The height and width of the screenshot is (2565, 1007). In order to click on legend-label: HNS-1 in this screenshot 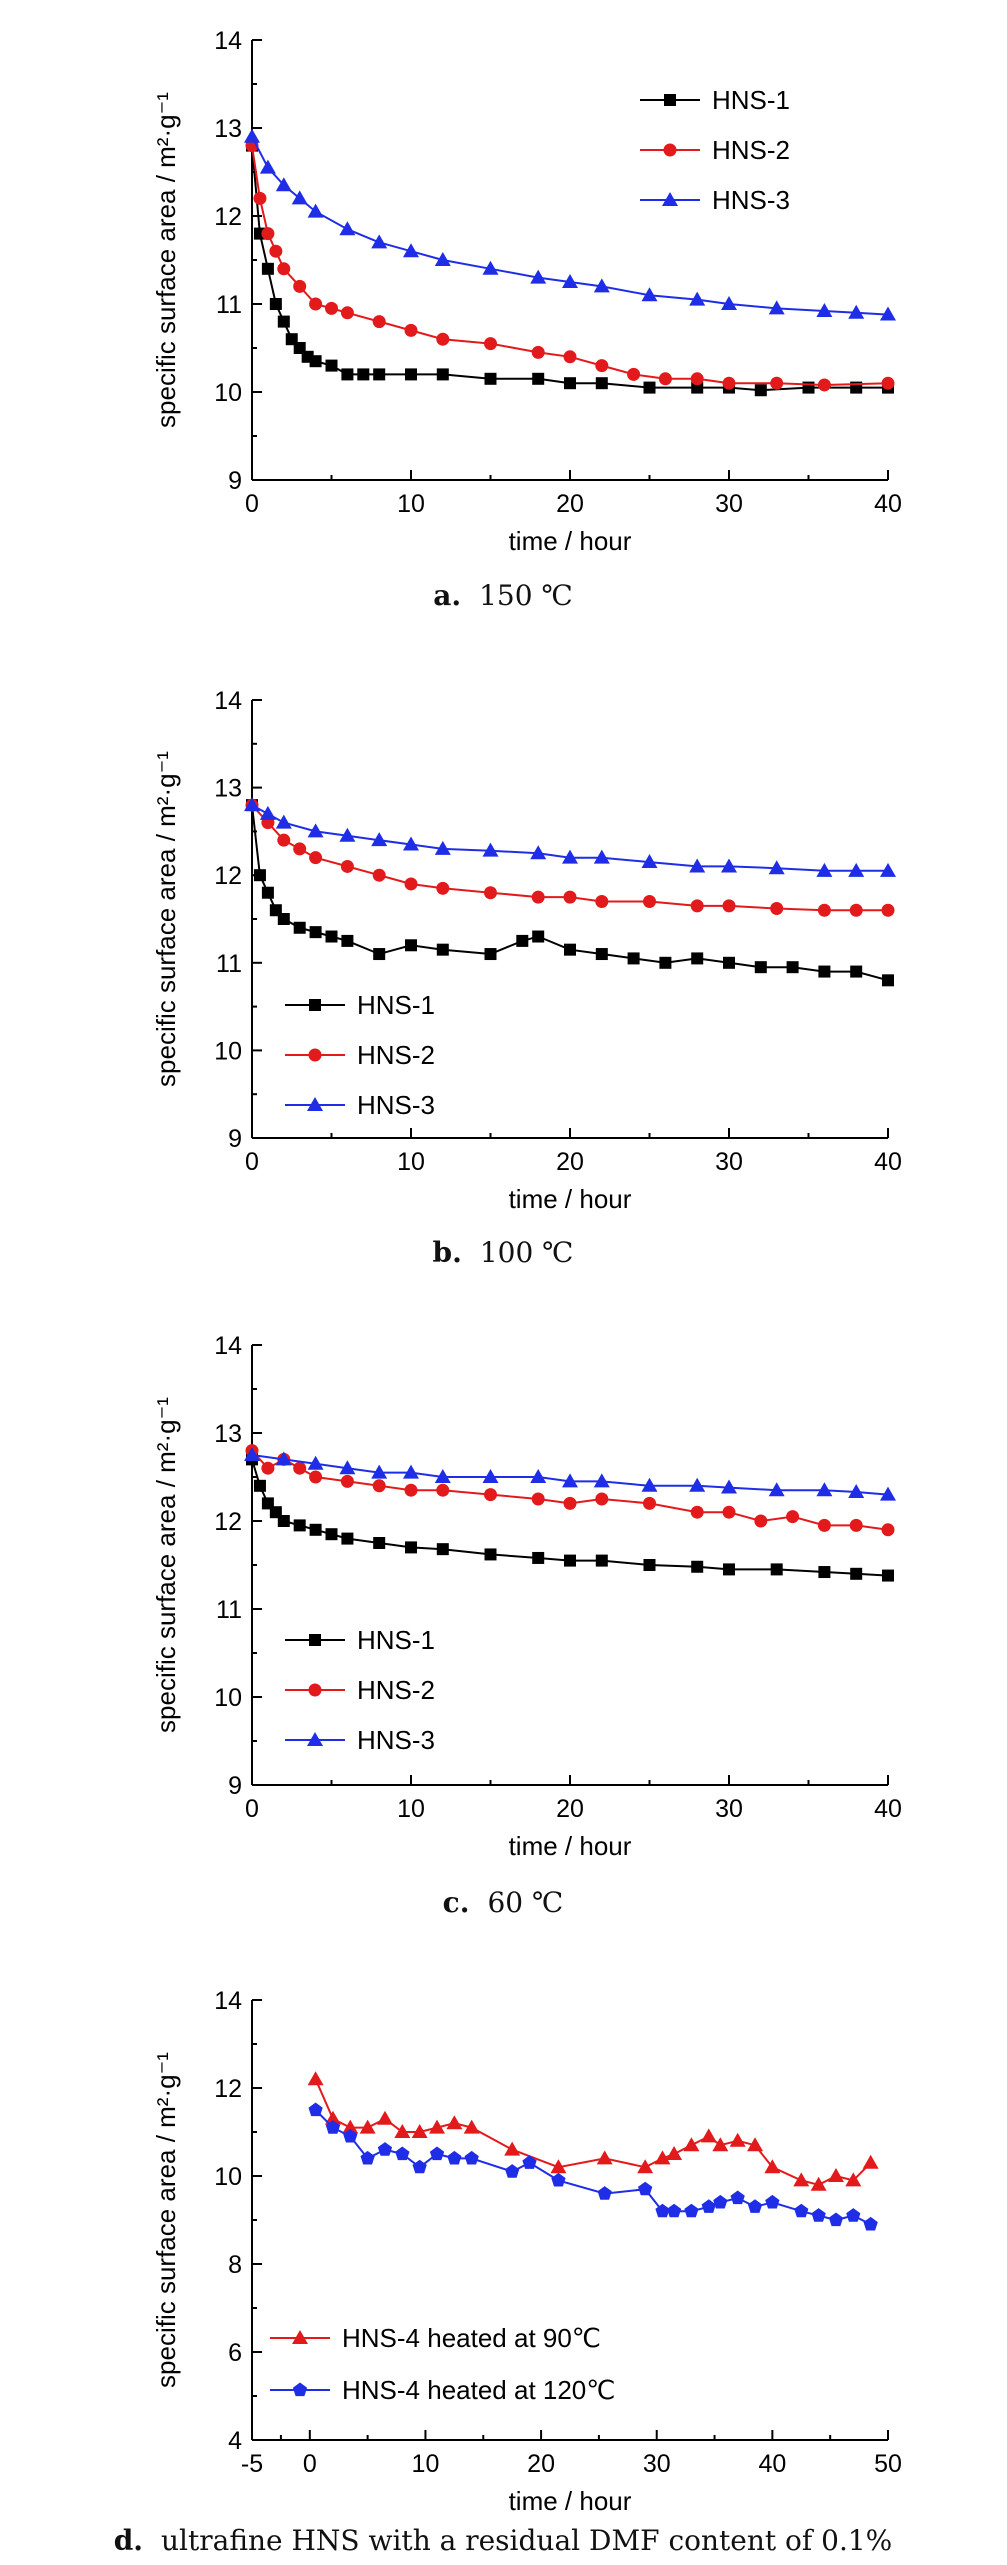, I will do `click(751, 100)`.